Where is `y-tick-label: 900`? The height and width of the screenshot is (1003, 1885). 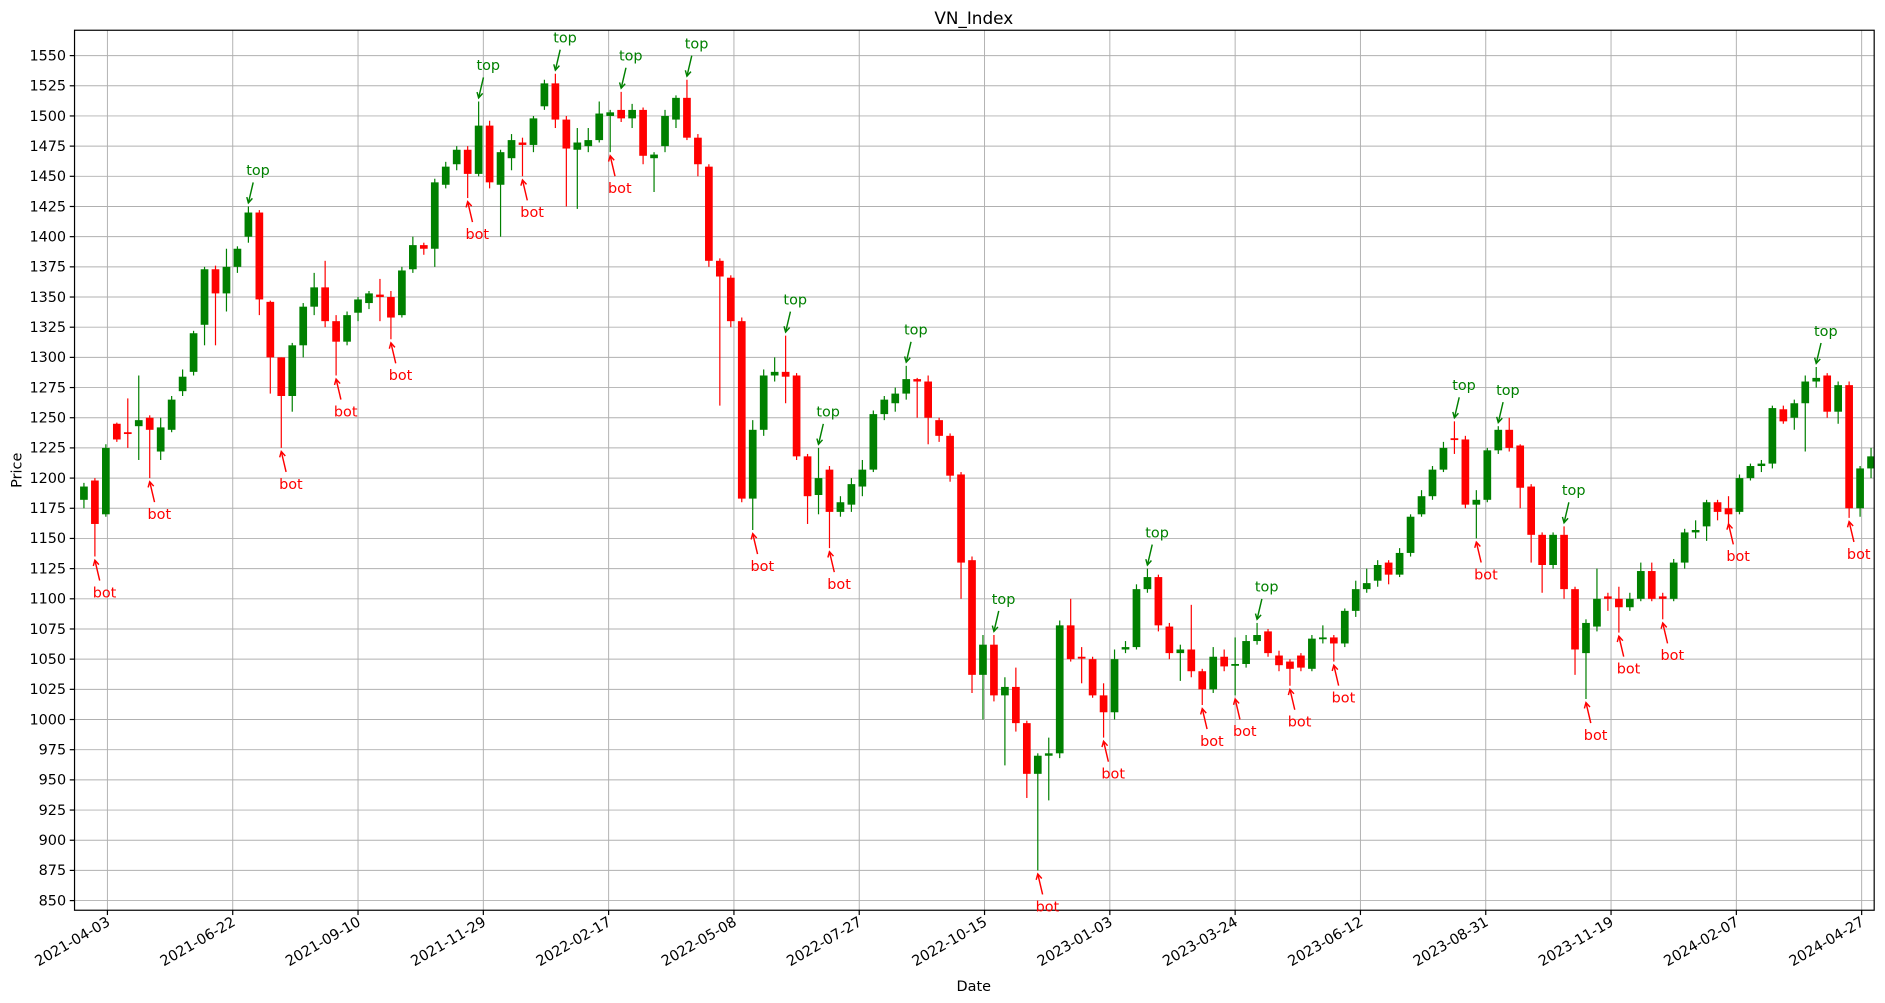 y-tick-label: 900 is located at coordinates (53, 841).